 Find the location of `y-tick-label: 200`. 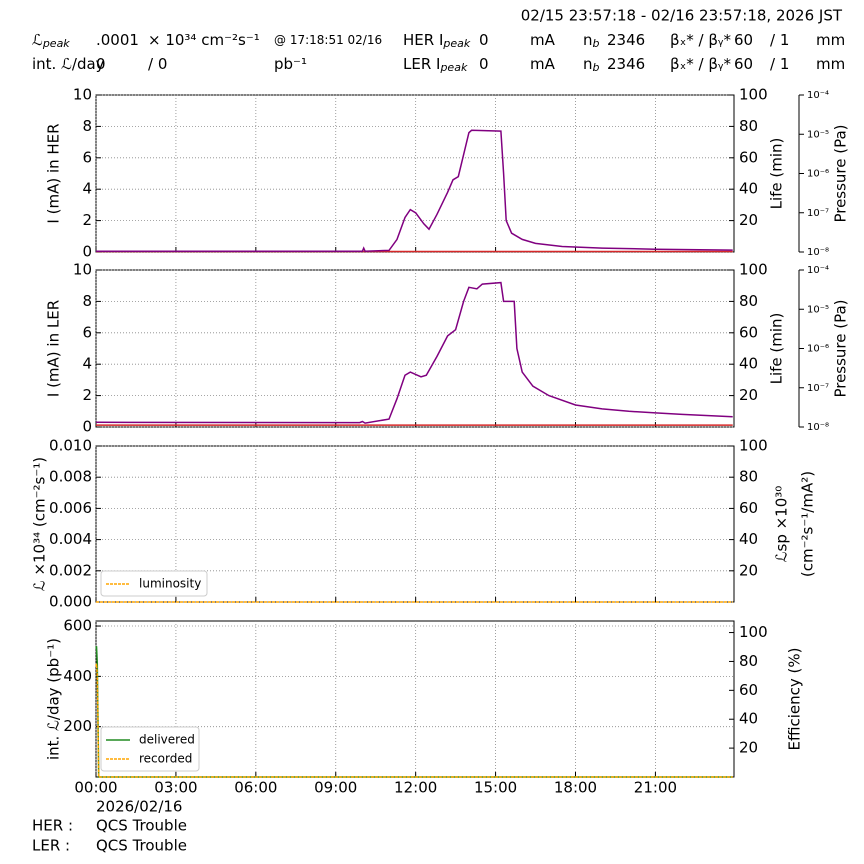

y-tick-label: 200 is located at coordinates (77, 726).